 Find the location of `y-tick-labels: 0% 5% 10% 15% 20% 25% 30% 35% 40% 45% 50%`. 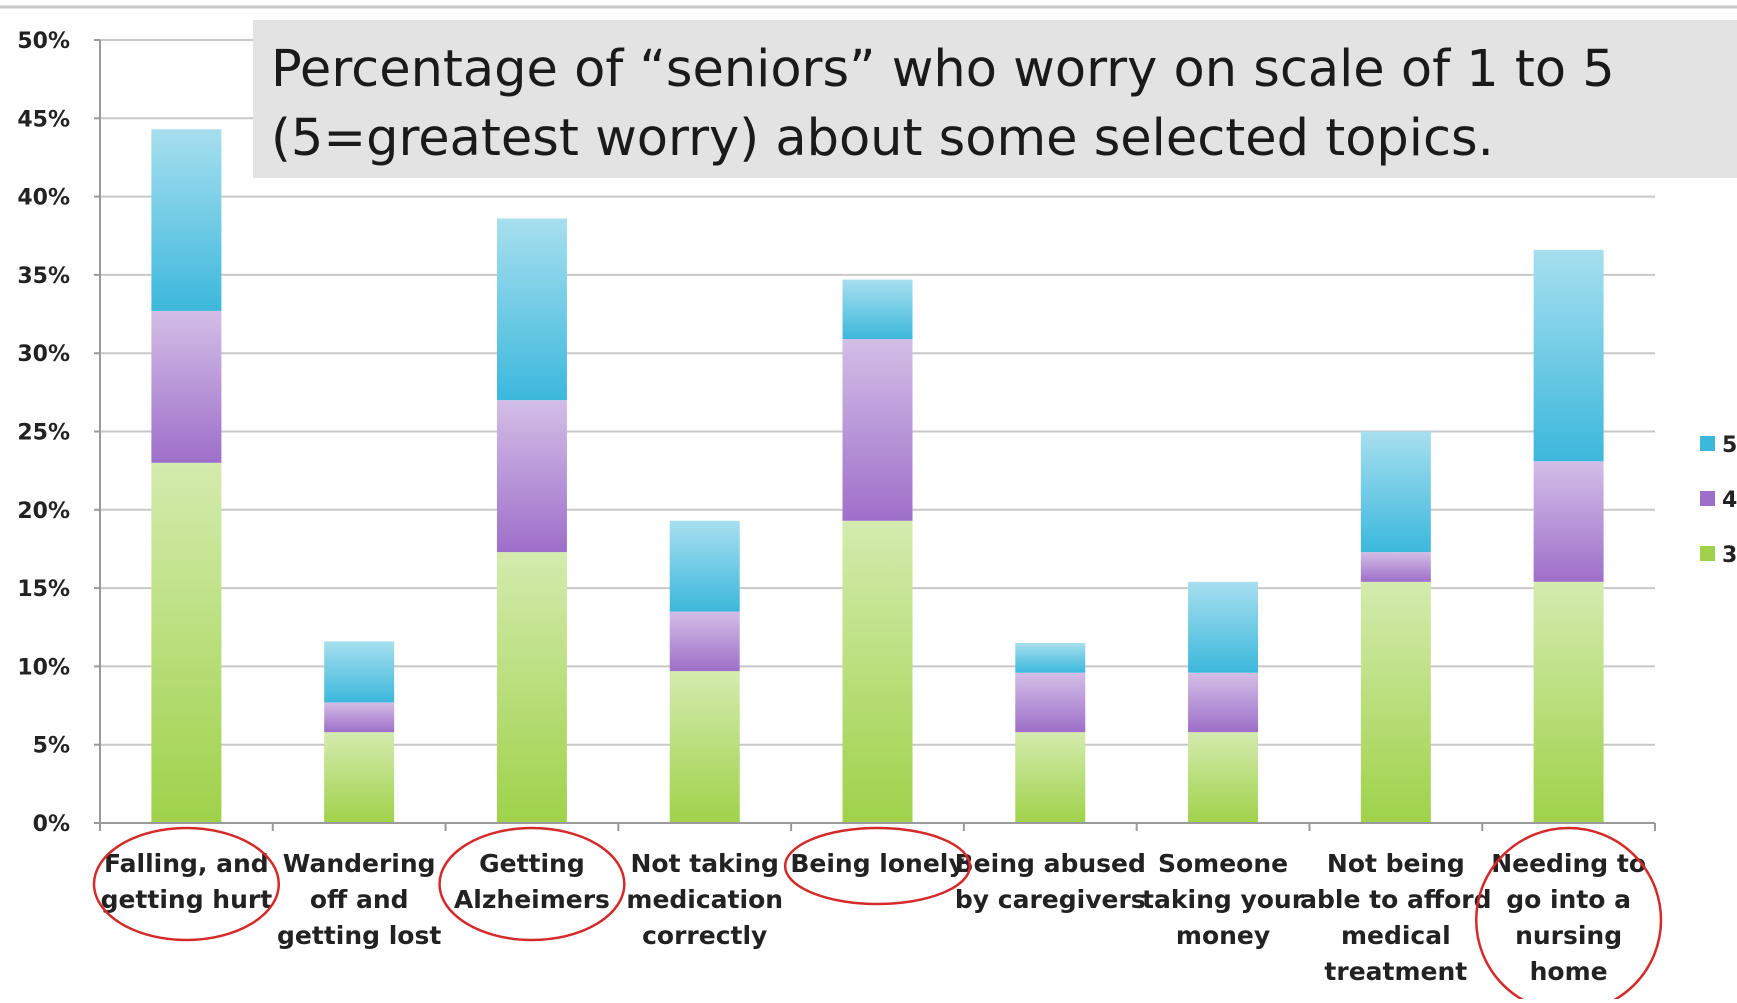

y-tick-labels: 0% 5% 10% 15% 20% 25% 30% 35% 40% 45% 50% is located at coordinates (43, 433).